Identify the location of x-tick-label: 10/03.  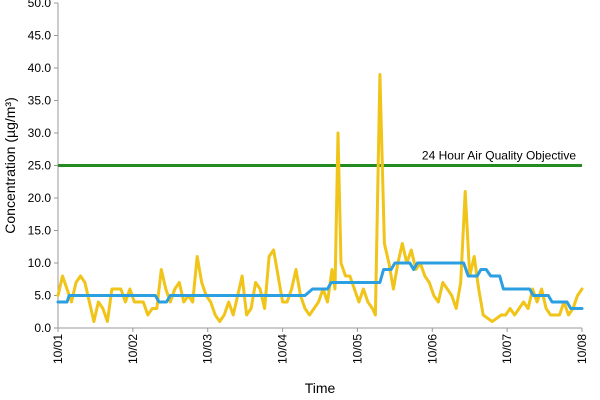
(208, 349).